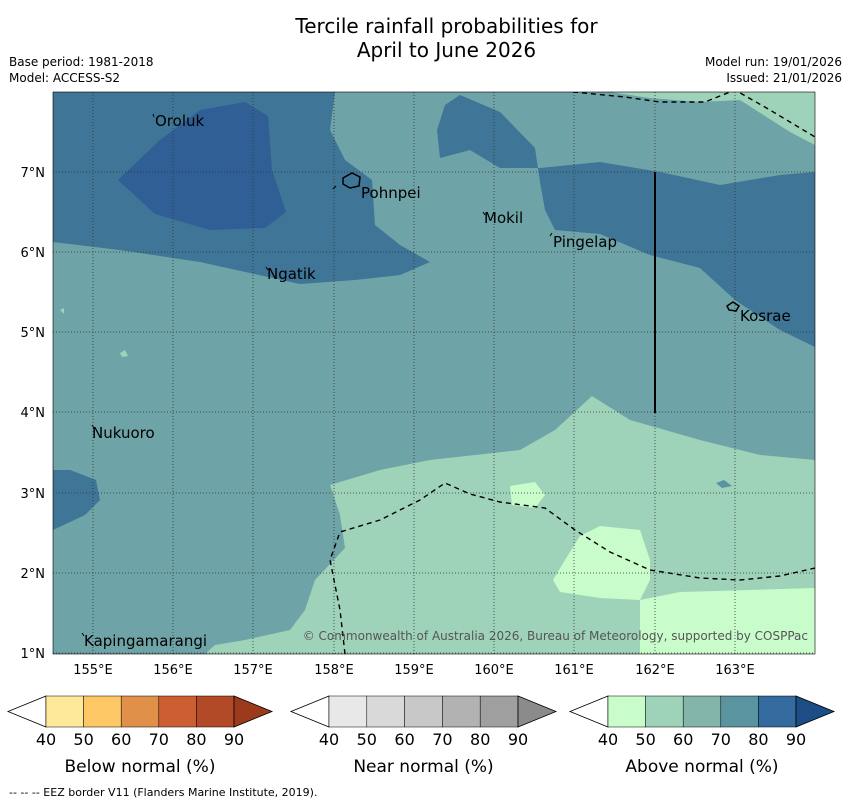  I want to click on lat-tick-label: 6°N, so click(33, 253).